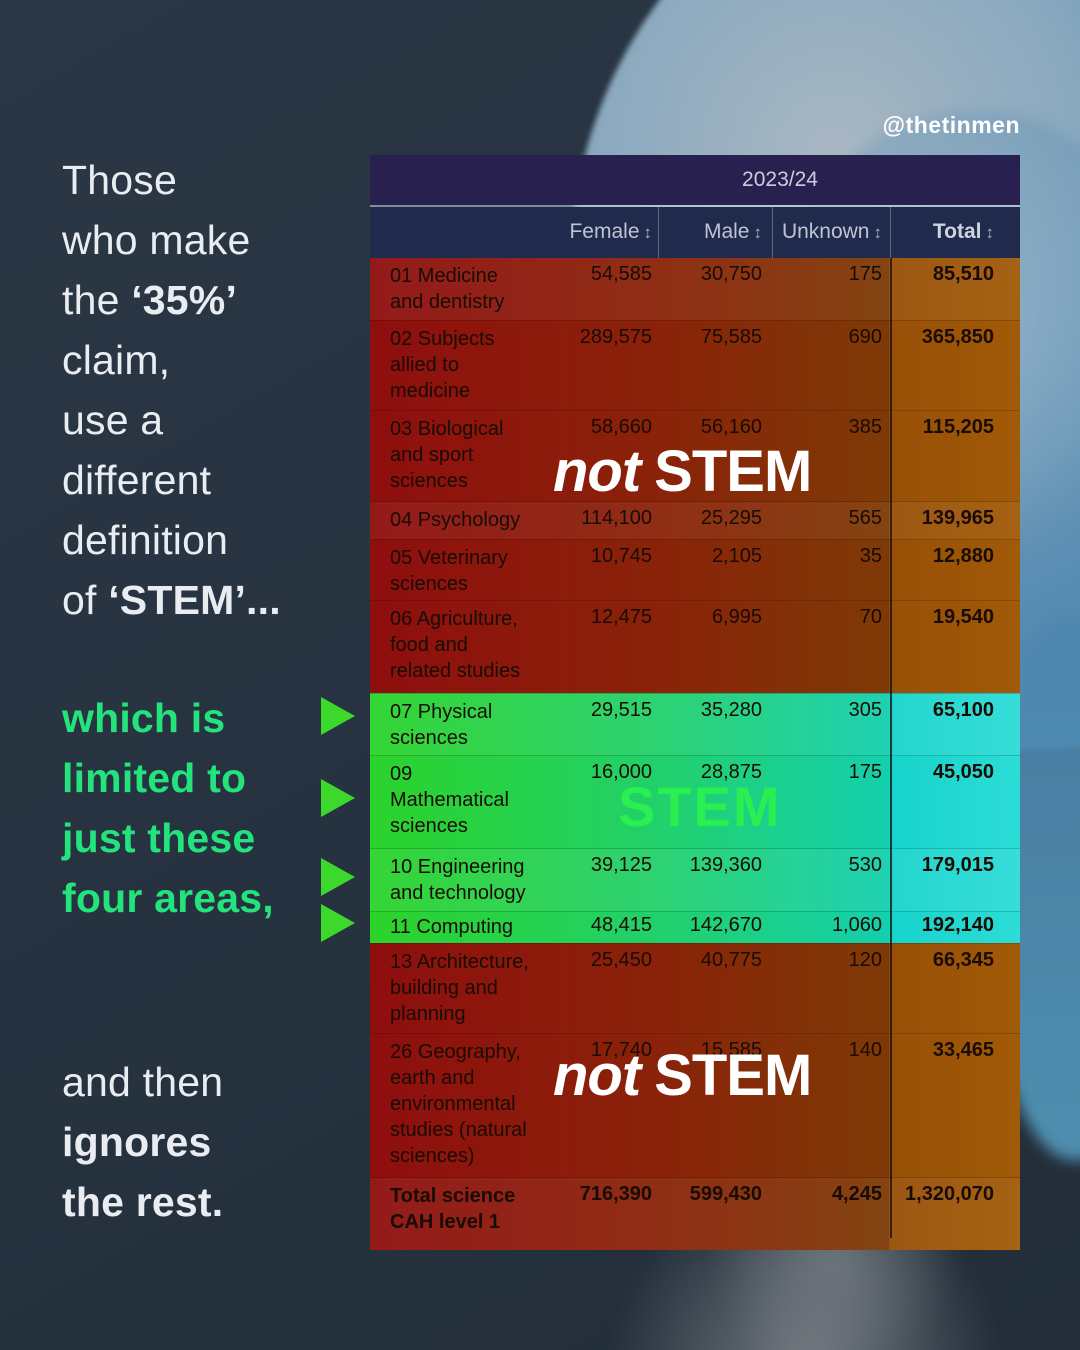 The image size is (1080, 1350). I want to click on cell-total: 65,100, so click(963, 710).